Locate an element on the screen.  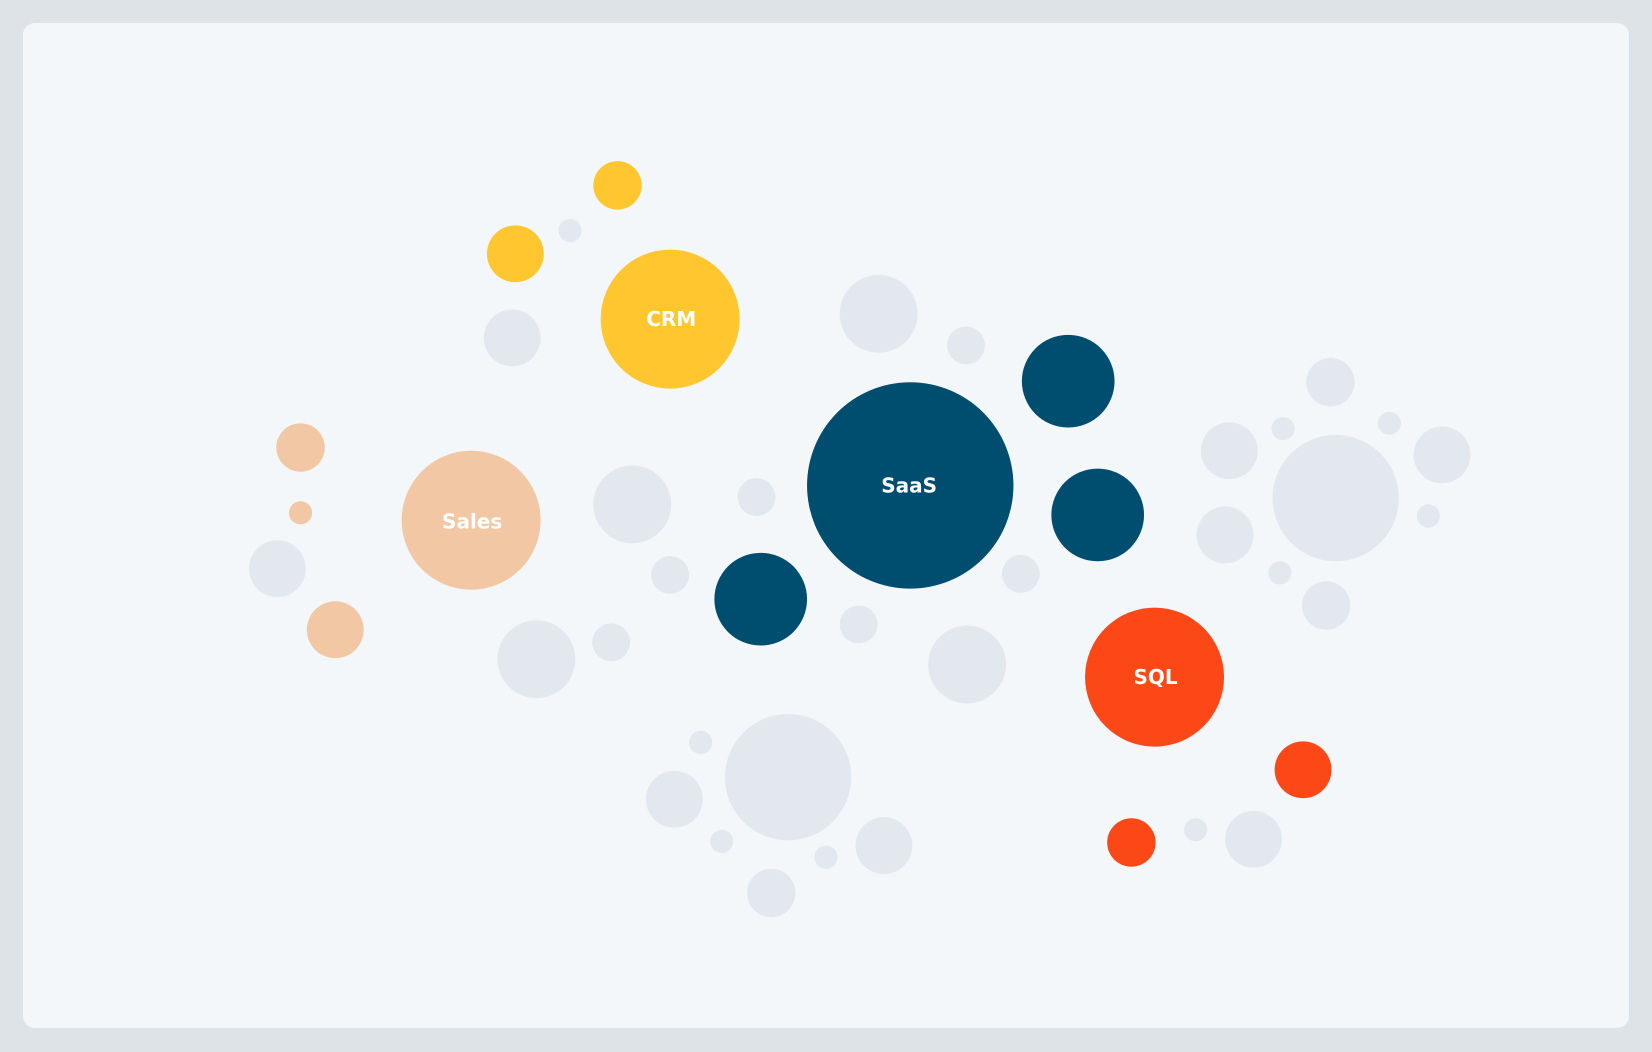
bubble-label-crm: CRM is located at coordinates (671, 319).